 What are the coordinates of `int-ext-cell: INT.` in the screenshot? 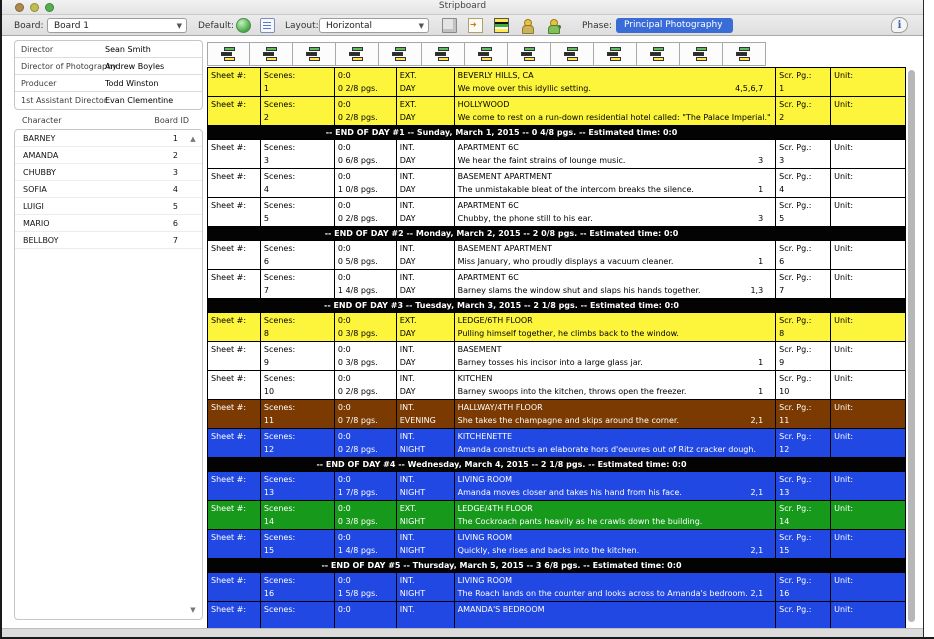 It's located at (426, 615).